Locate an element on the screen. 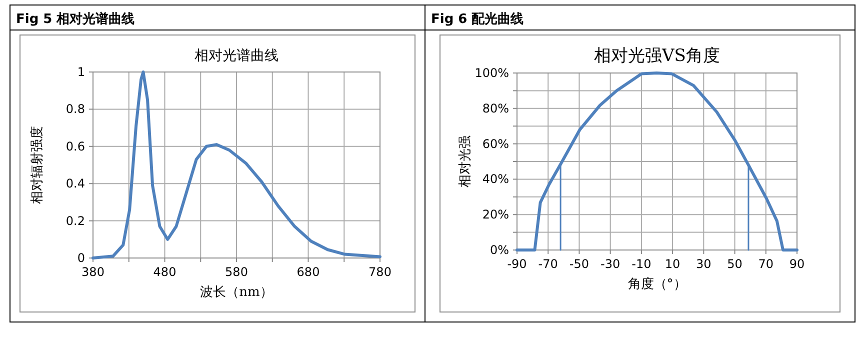 The height and width of the screenshot is (341, 866). y-tick-label: 0.4 is located at coordinates (75, 183).